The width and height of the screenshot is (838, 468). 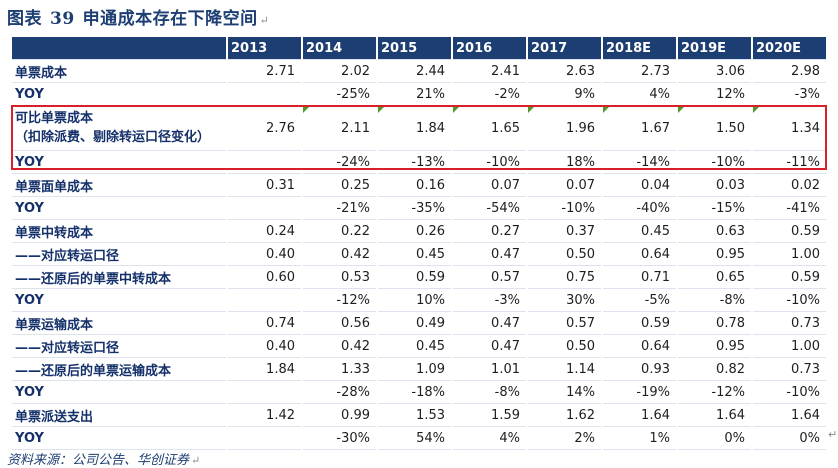 What do you see at coordinates (715, 48) in the screenshot?
I see `header-year-cell: 2019E` at bounding box center [715, 48].